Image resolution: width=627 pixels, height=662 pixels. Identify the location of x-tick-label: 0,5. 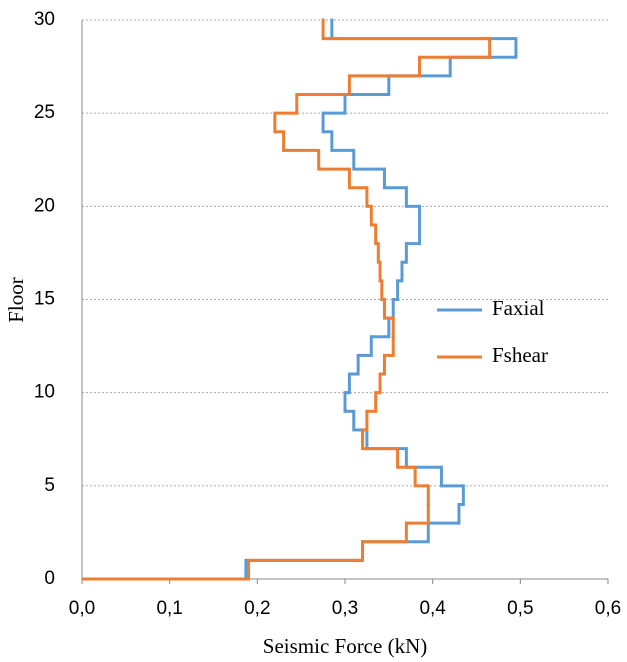
(520, 608).